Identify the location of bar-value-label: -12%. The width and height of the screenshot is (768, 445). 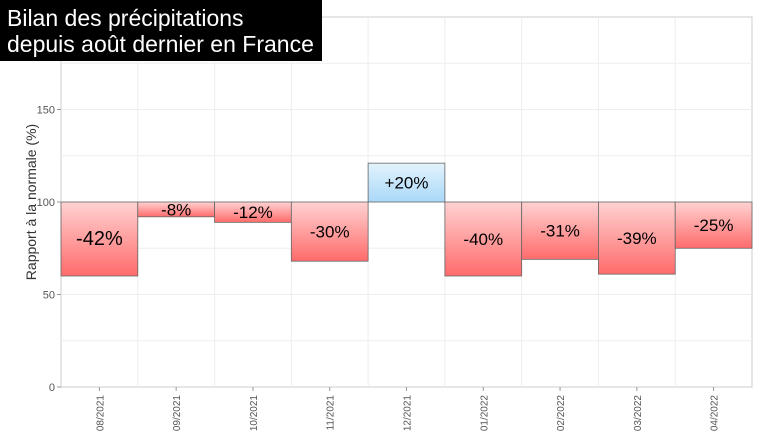
(253, 212).